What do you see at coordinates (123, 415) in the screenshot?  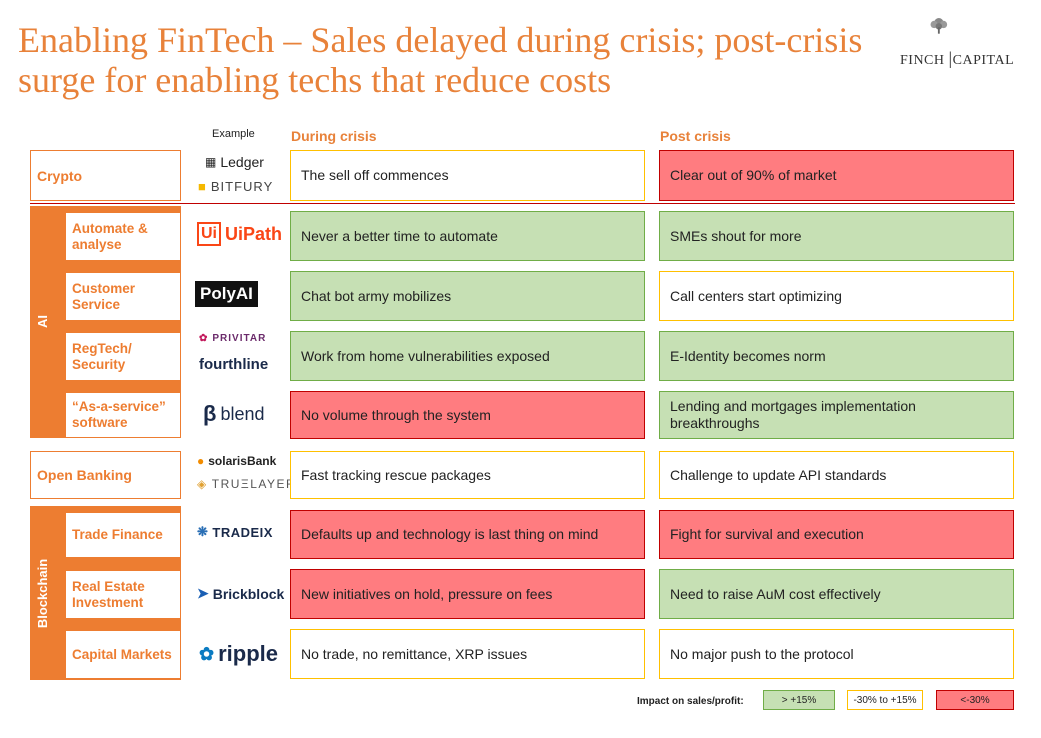 I see `category-as-a-service: “As-a-service” software` at bounding box center [123, 415].